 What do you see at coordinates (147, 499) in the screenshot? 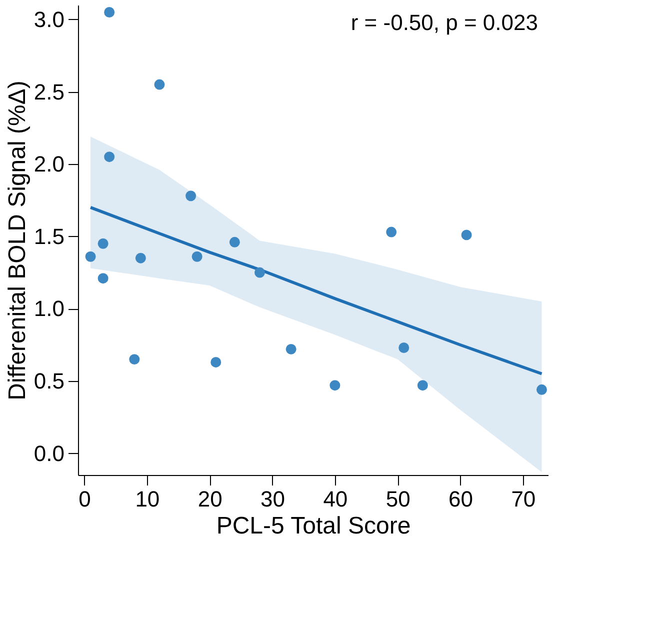
I see `x-tick-label: 10` at bounding box center [147, 499].